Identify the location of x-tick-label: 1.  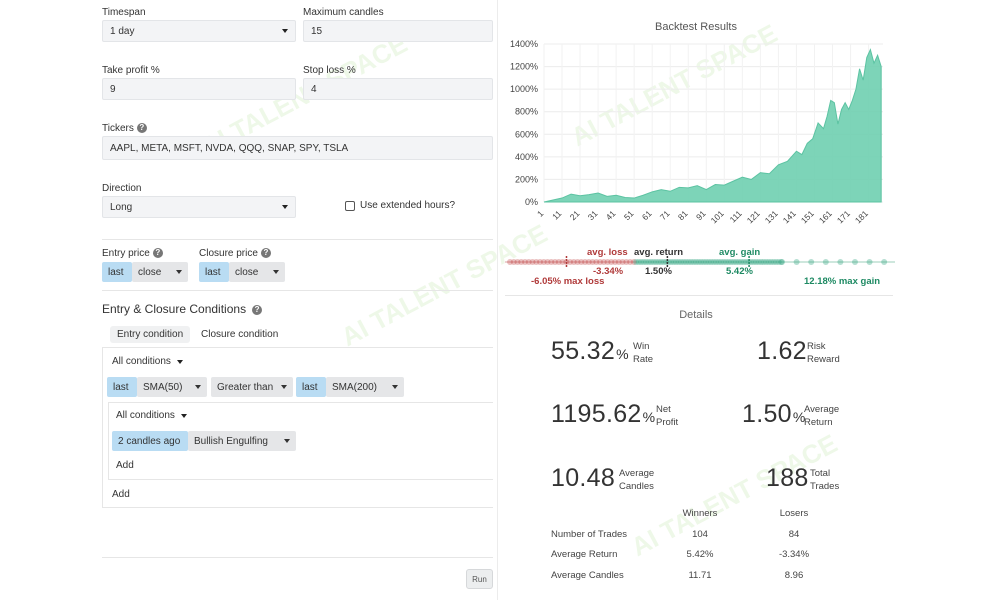
(540, 213).